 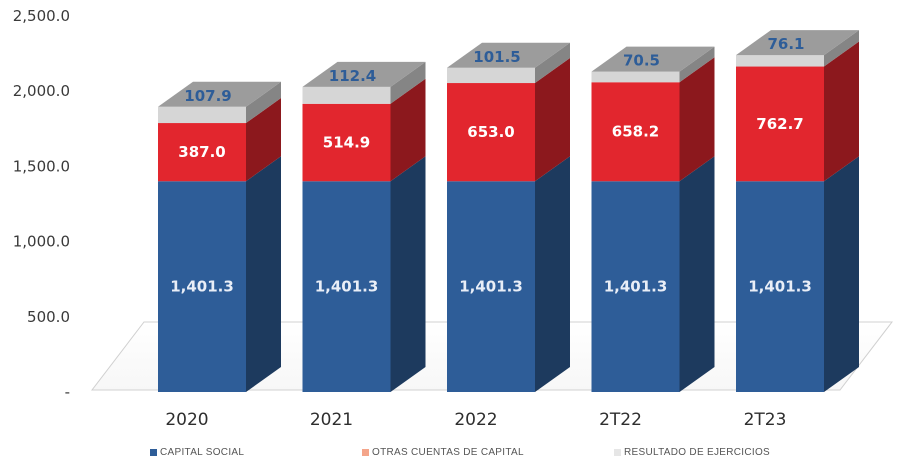 I want to click on bar-stack: 1,401.3 658.2 70.5, so click(x=653, y=219).